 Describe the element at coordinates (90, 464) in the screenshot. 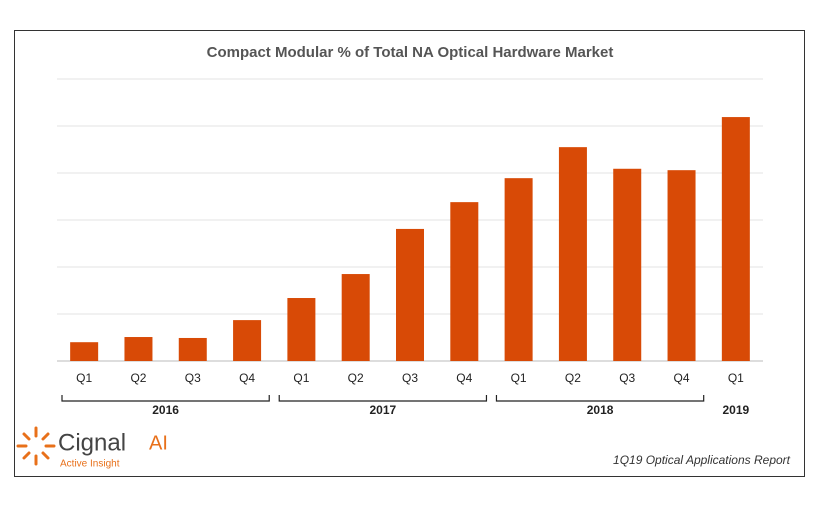

I see `logo-tagline: Active Insight` at that location.